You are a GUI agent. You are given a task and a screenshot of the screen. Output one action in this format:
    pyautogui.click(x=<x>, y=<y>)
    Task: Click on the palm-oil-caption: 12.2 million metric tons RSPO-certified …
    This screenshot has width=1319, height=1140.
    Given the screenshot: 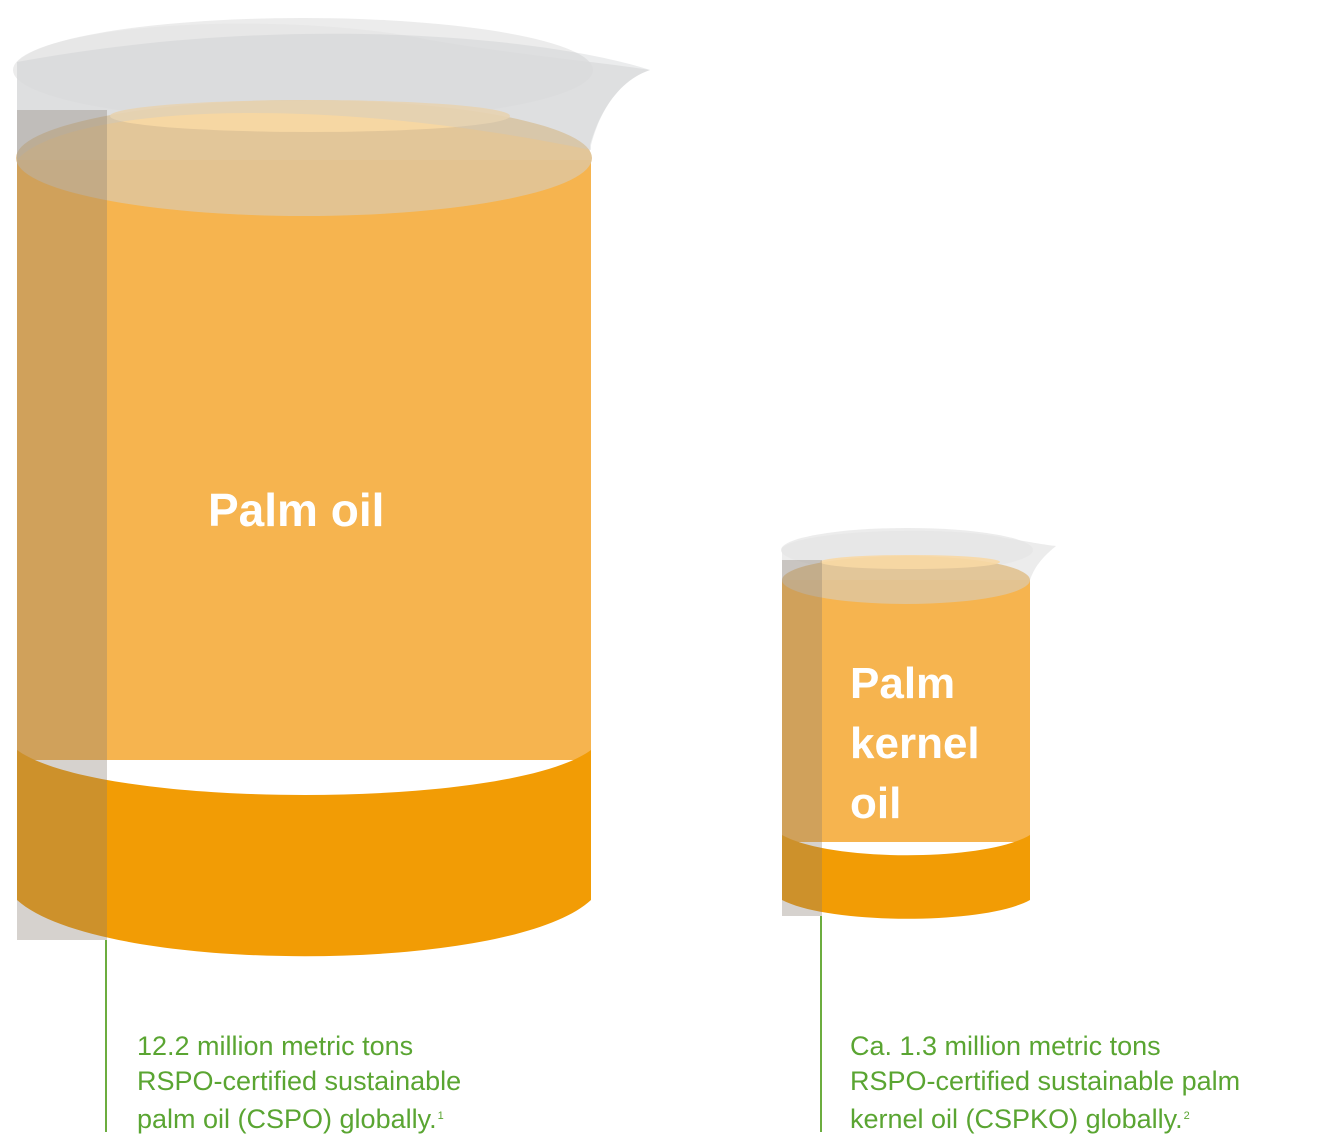 What is the action you would take?
    pyautogui.click(x=347, y=1083)
    